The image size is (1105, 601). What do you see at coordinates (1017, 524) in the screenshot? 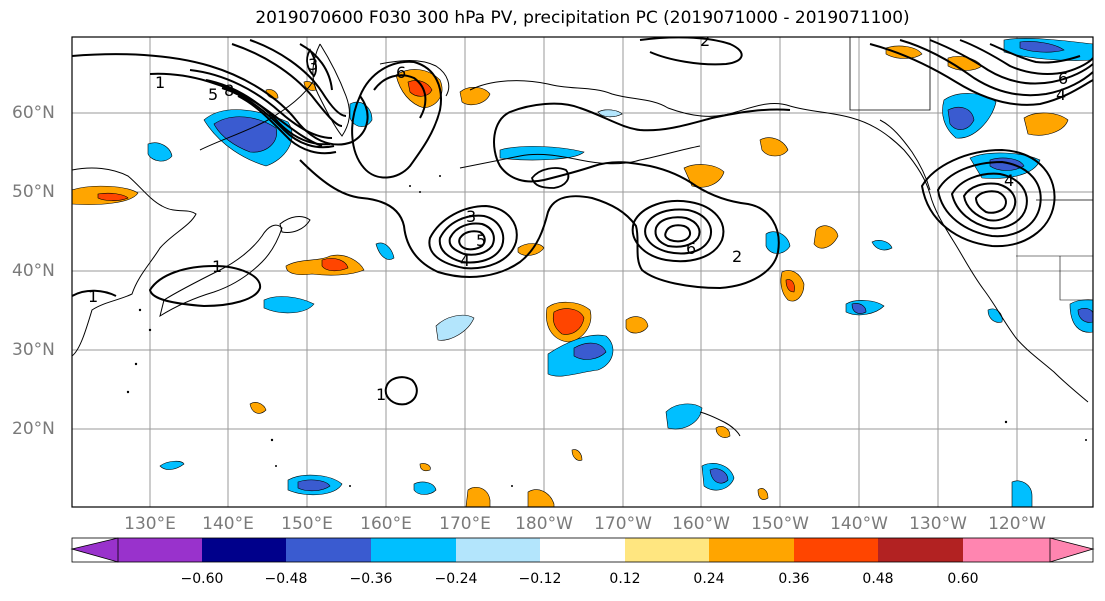
I see `lon-label: 120°W` at bounding box center [1017, 524].